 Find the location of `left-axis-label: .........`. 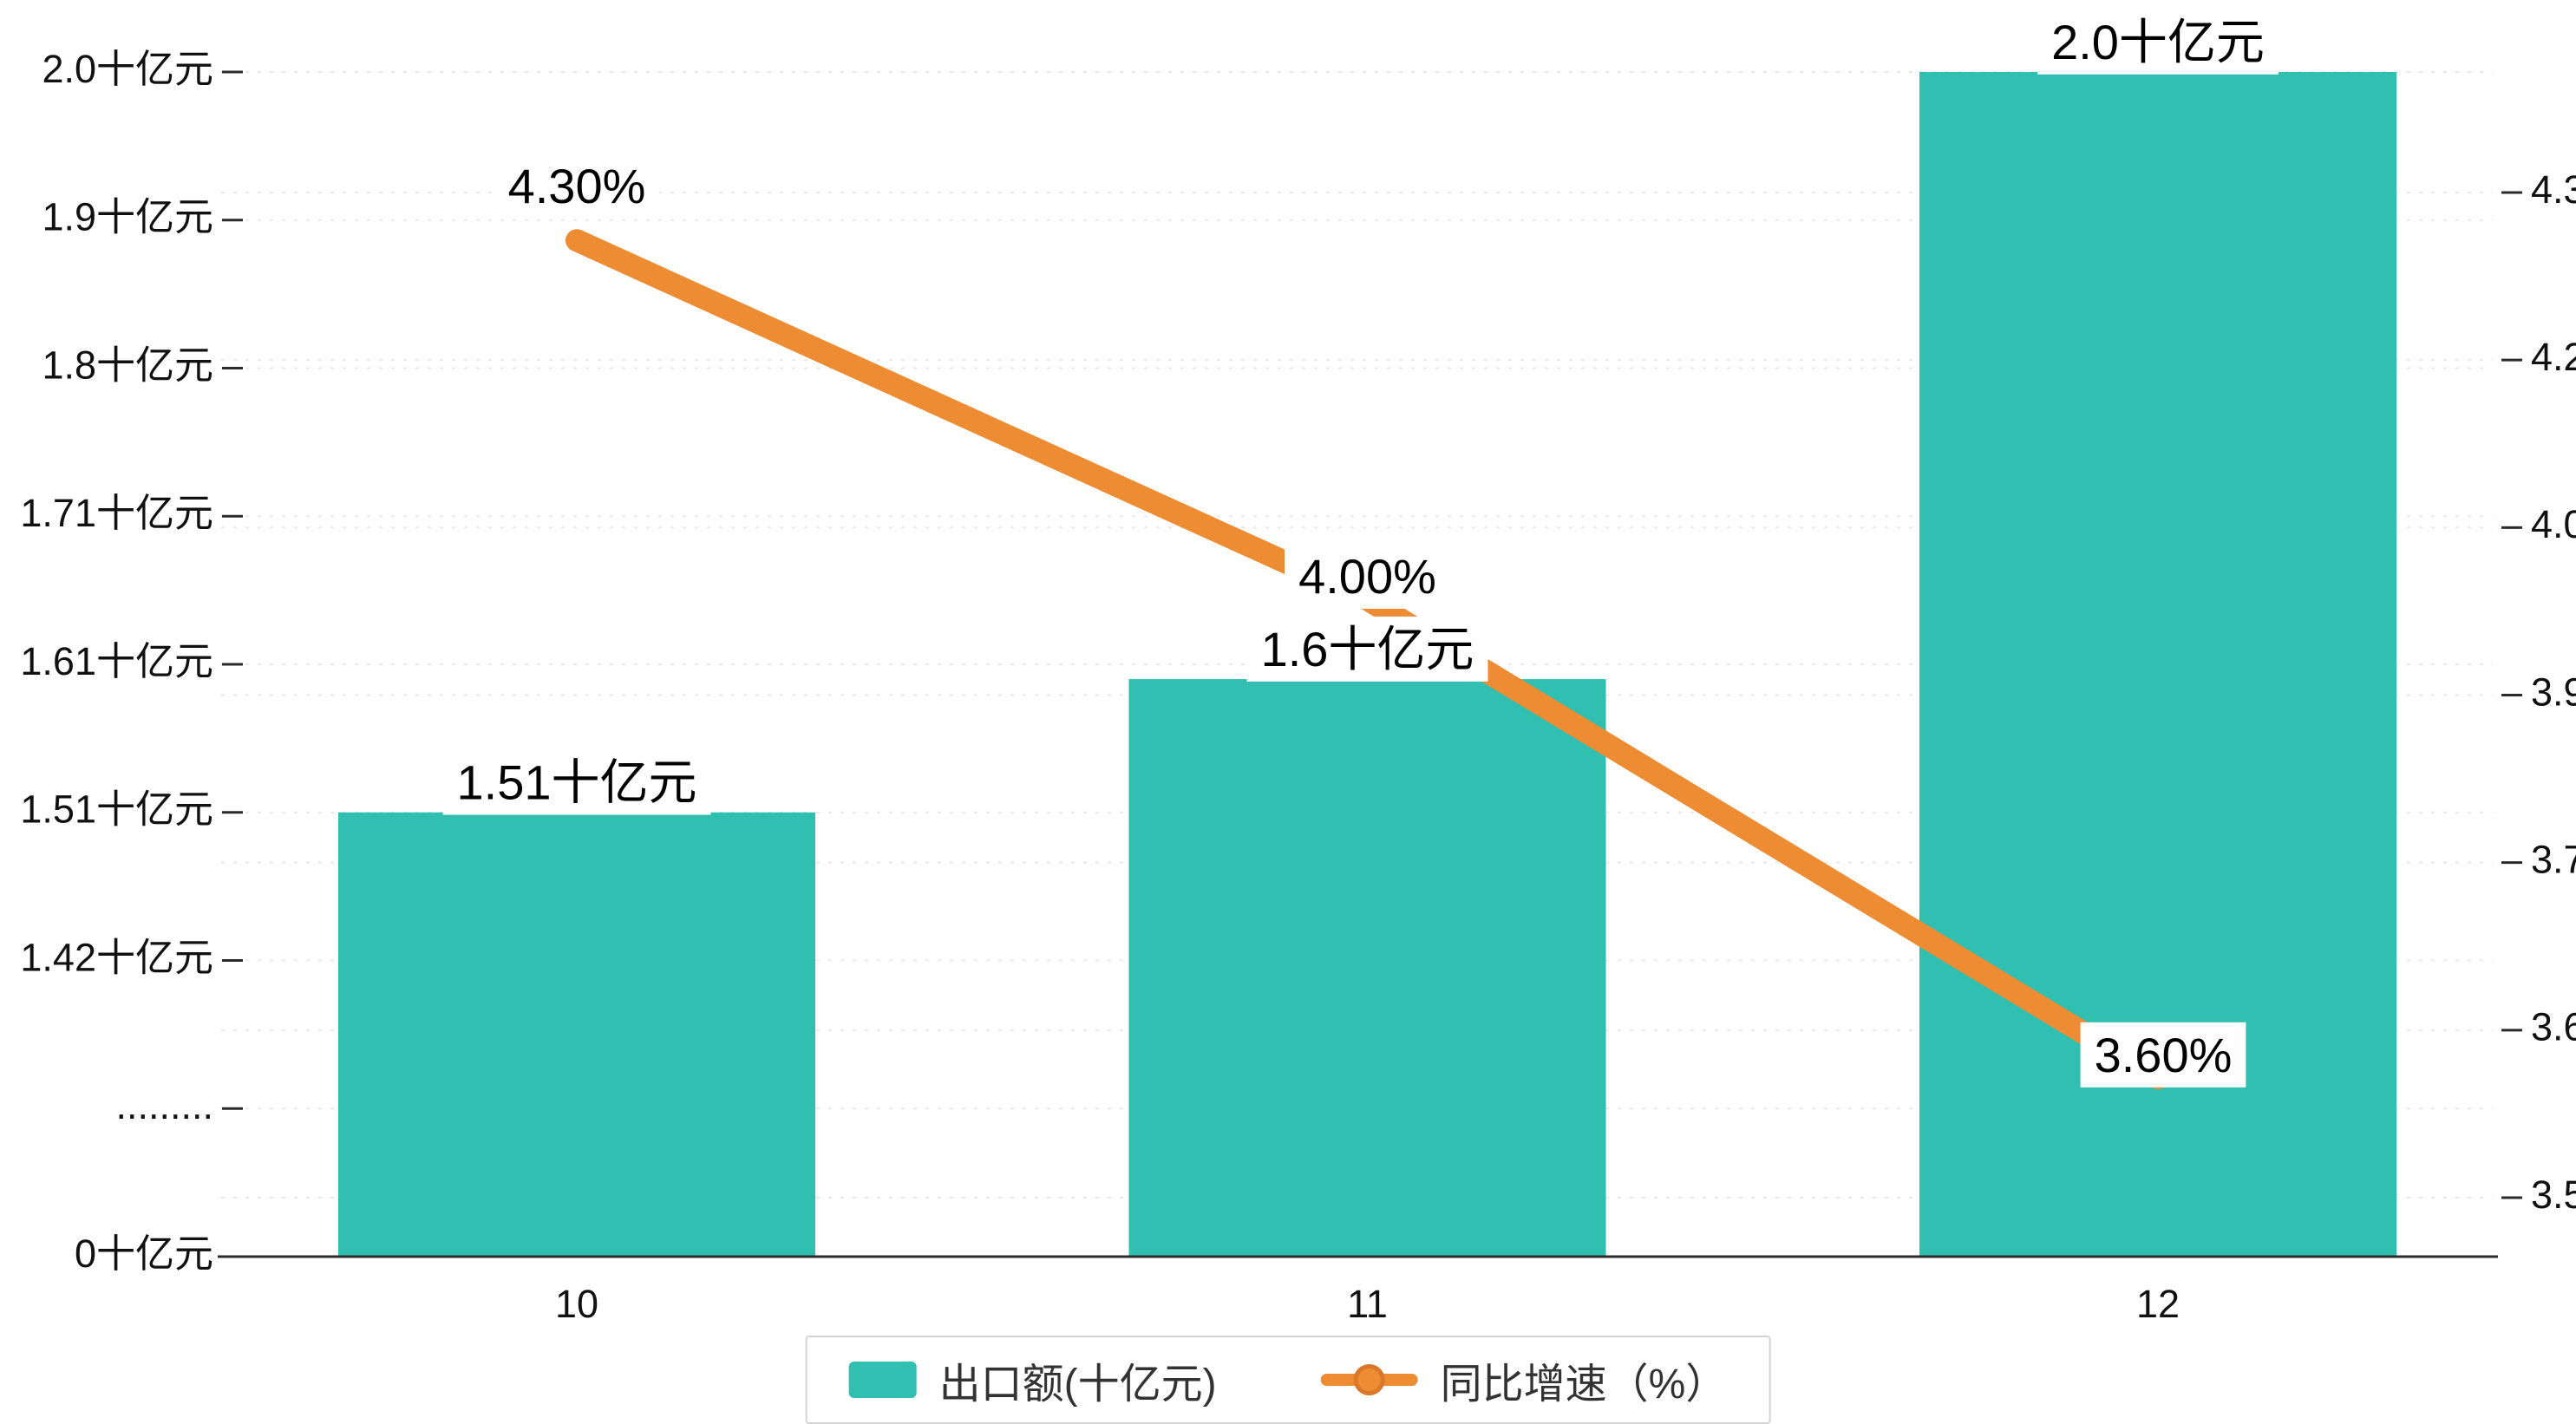

left-axis-label: ......... is located at coordinates (164, 1105).